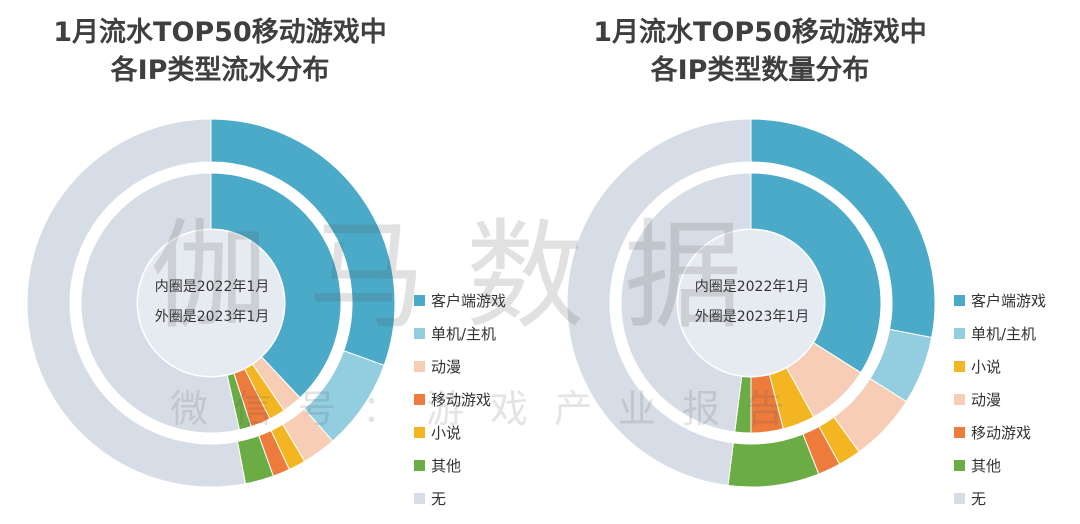  Describe the element at coordinates (760, 52) in the screenshot. I see `chart-title: 1月流水TOP50移动游戏中 各IP类型数量分布` at that location.